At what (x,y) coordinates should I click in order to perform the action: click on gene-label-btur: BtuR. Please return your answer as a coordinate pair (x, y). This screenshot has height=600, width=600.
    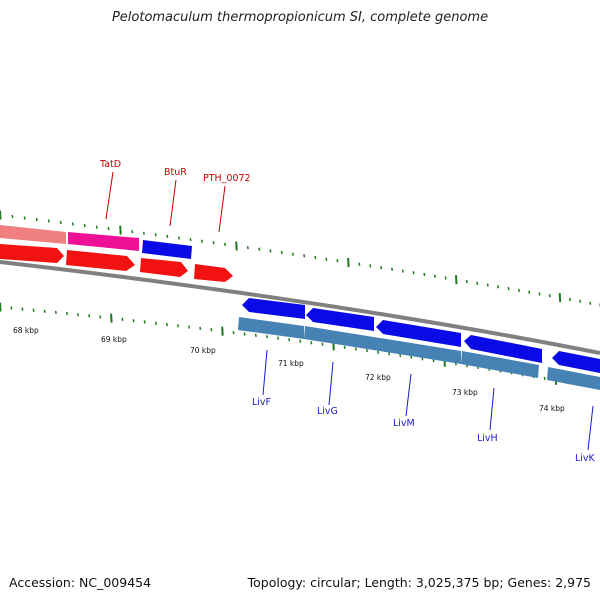
    Looking at the image, I should click on (175, 172).